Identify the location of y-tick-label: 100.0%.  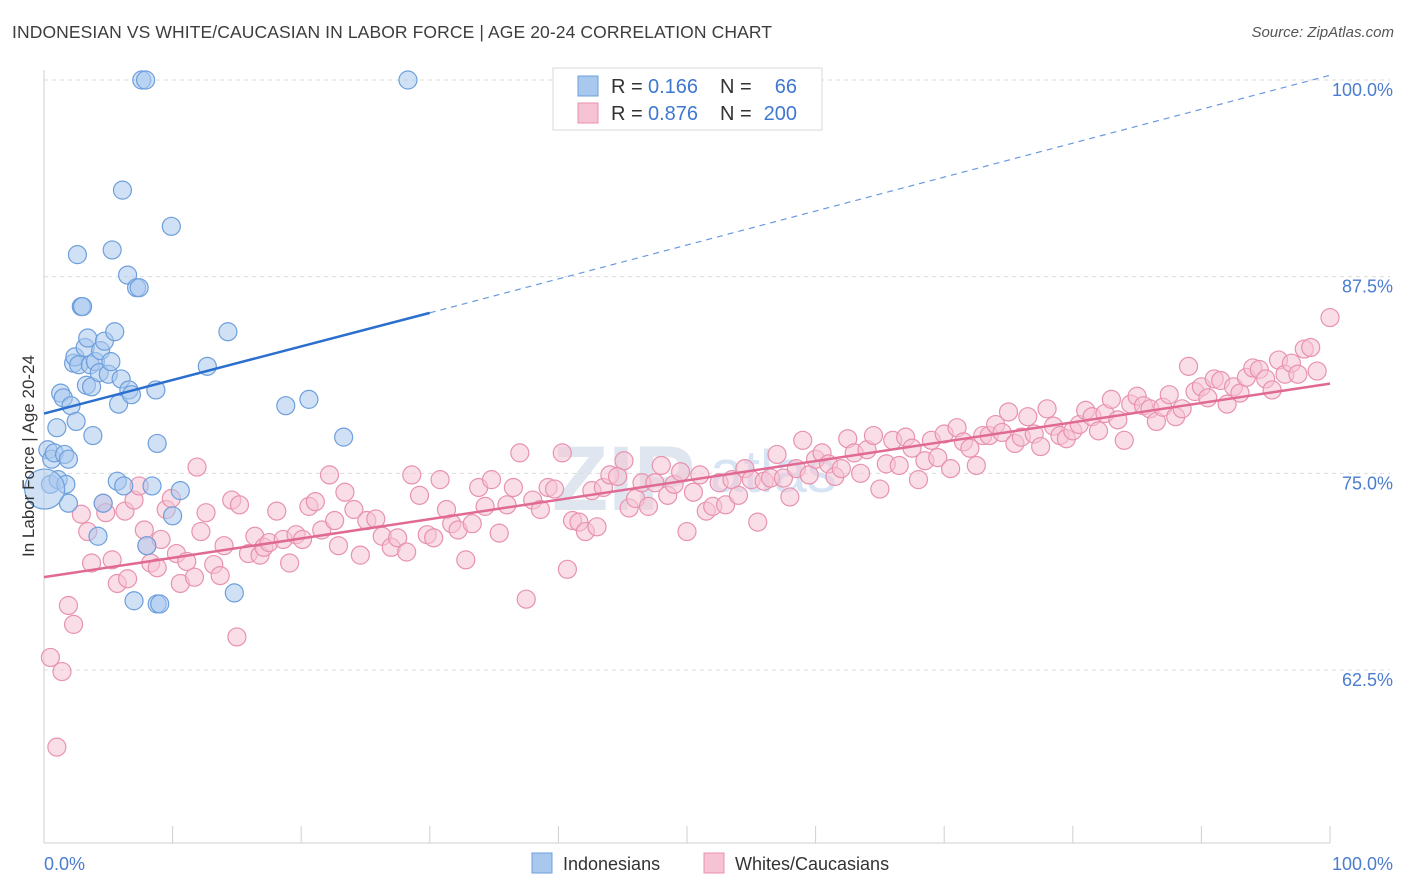
(1362, 90).